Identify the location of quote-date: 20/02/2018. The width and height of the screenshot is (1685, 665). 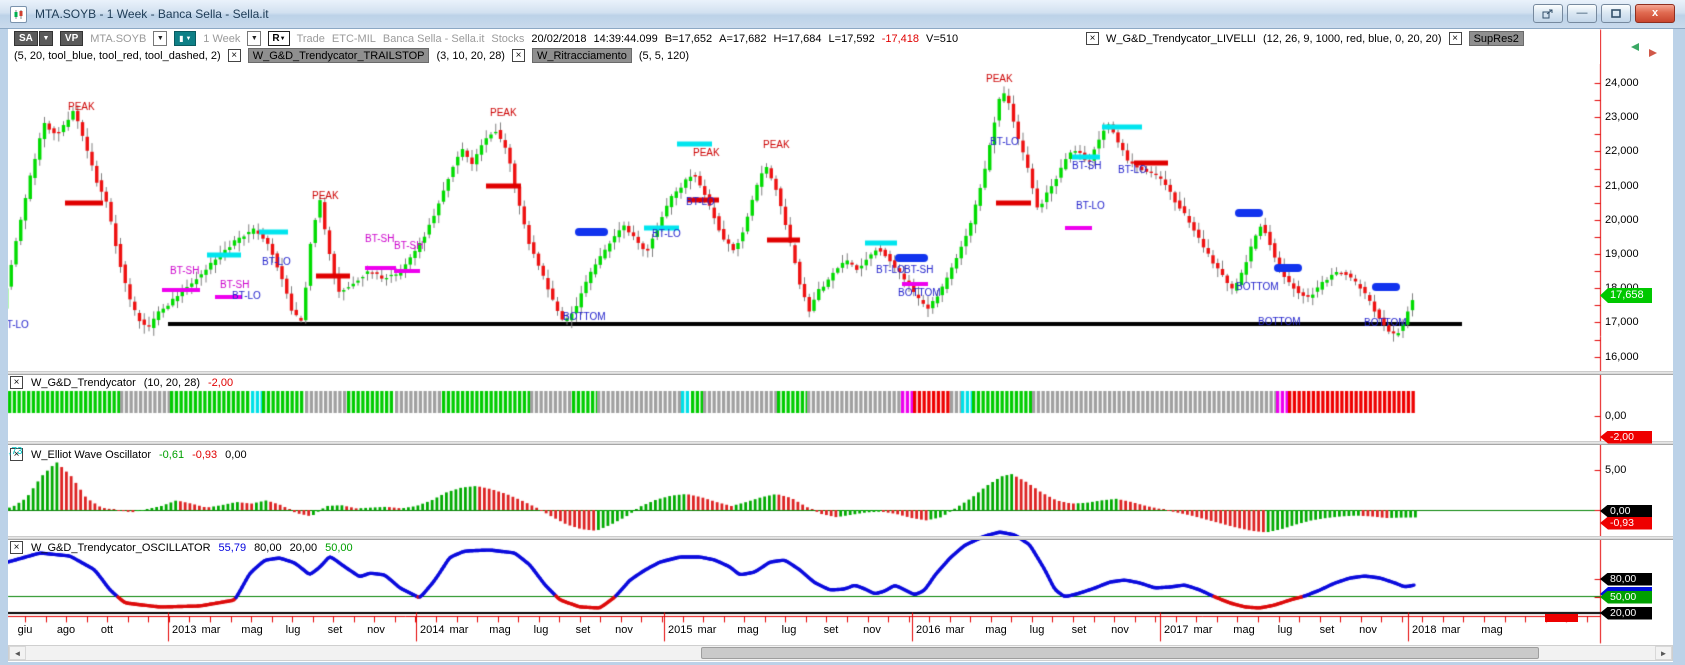
(559, 38).